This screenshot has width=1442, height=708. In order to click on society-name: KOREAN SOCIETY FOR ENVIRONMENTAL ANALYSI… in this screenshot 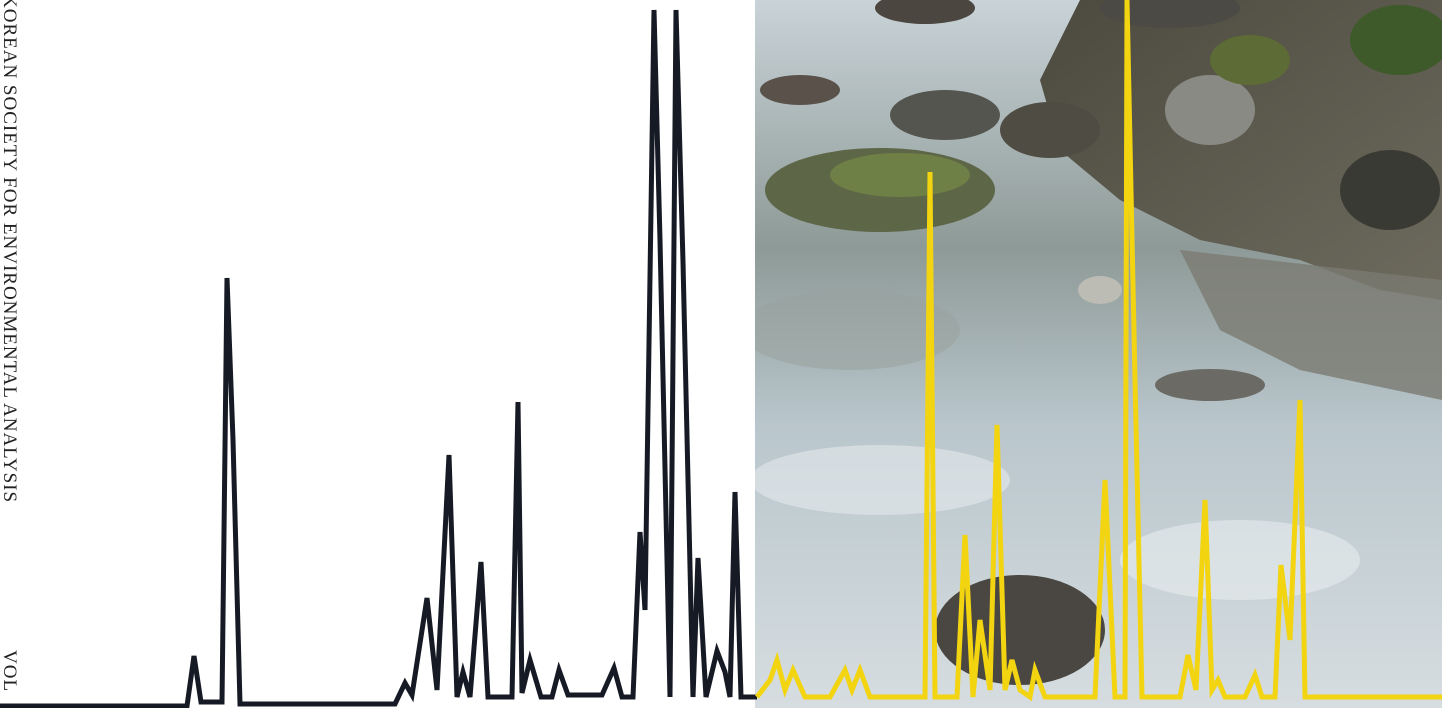, I will do `click(10, 251)`.